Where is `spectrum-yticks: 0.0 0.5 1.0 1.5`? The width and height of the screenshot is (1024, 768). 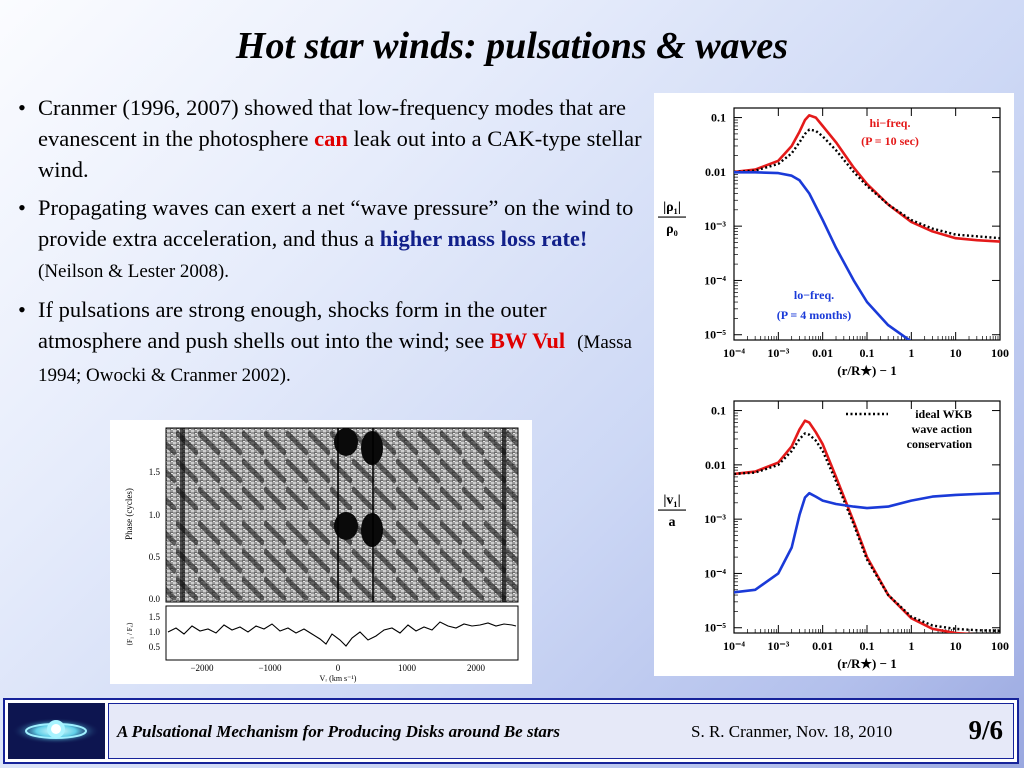
spectrum-yticks: 0.0 0.5 1.0 1.5 is located at coordinates (155, 535).